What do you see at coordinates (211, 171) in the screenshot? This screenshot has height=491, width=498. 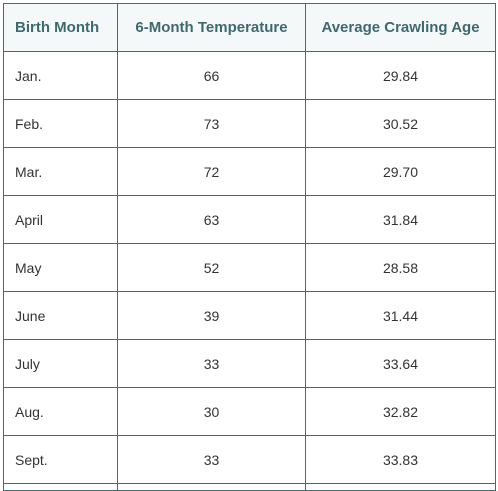 I see `cell-temperature: 72` at bounding box center [211, 171].